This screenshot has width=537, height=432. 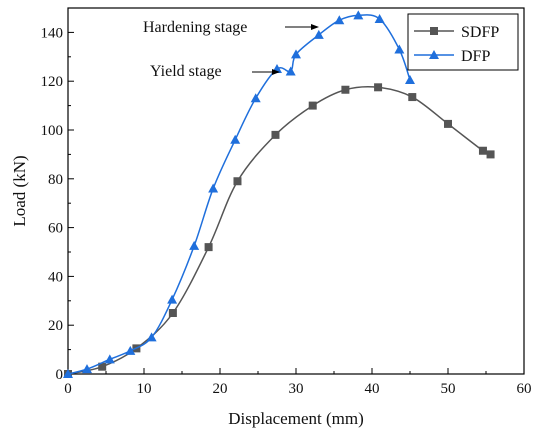 I want to click on x-tick-label: 0, so click(x=68, y=389).